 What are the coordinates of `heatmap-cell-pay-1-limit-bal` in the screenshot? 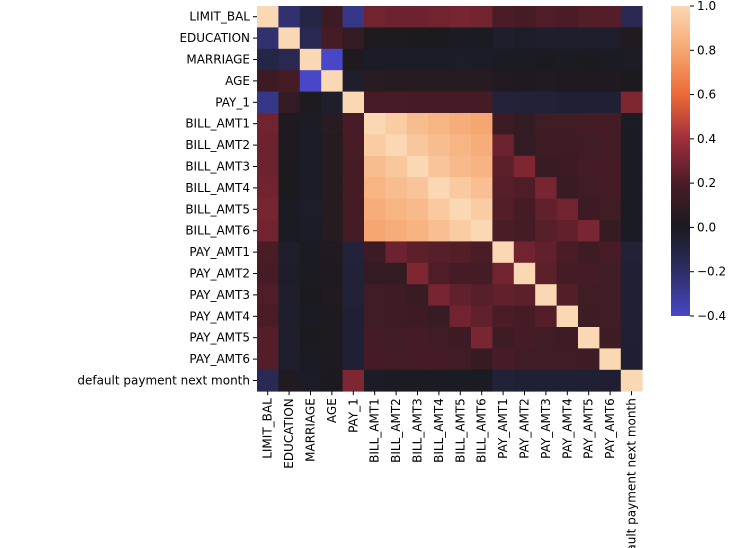 It's located at (268, 102).